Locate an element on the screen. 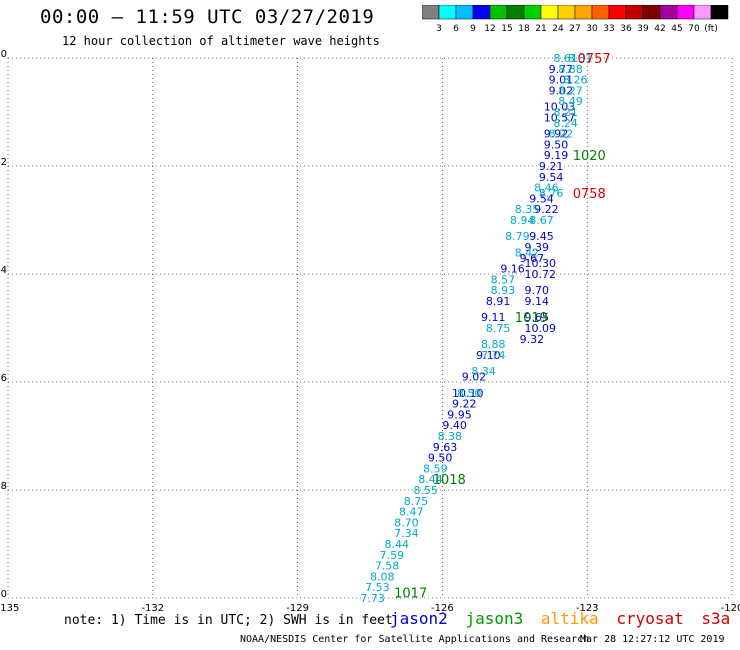 The image size is (740, 650). wave-height-jason2: 9.65 is located at coordinates (536, 317).